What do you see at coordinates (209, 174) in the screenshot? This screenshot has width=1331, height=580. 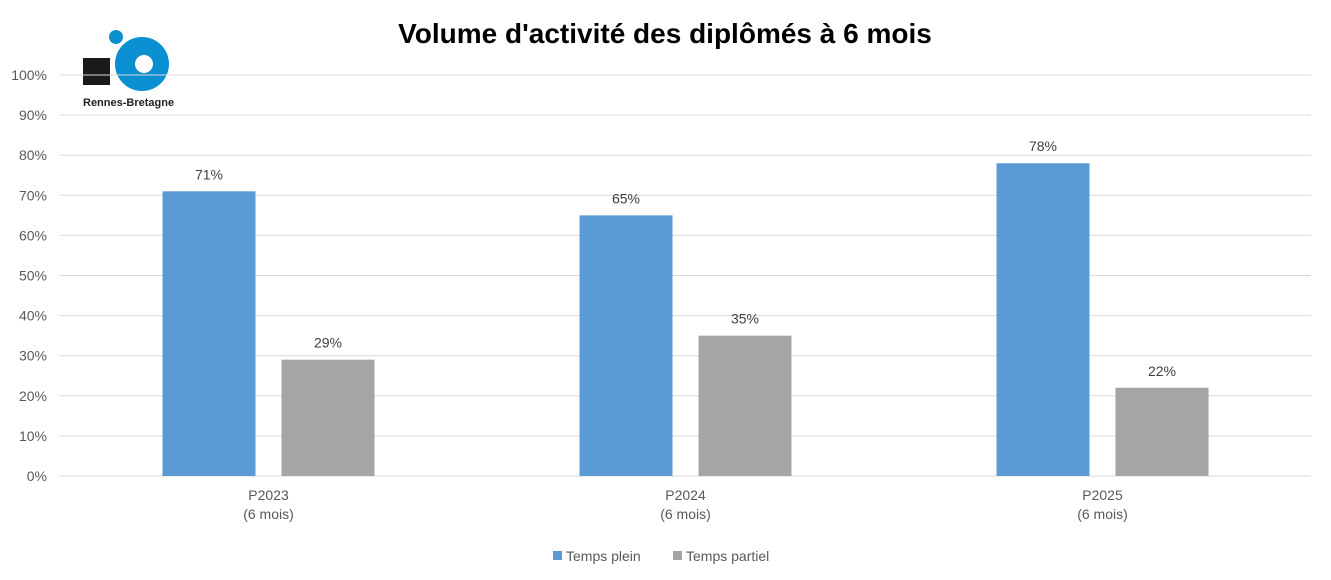 I see `data-label: 71%` at bounding box center [209, 174].